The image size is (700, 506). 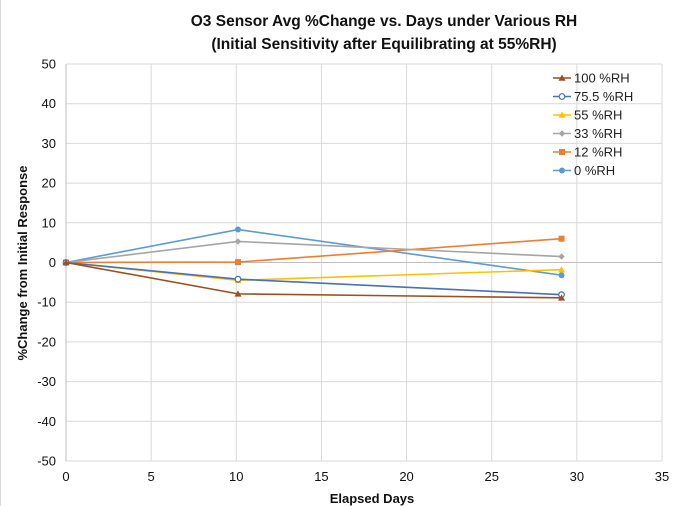 I want to click on legend-item: 55 %RH, so click(x=587, y=115).